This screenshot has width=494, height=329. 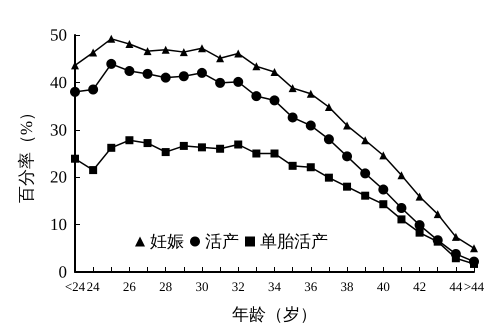 What do you see at coordinates (274, 314) in the screenshot?
I see `x-axis-title: 年龄（岁）` at bounding box center [274, 314].